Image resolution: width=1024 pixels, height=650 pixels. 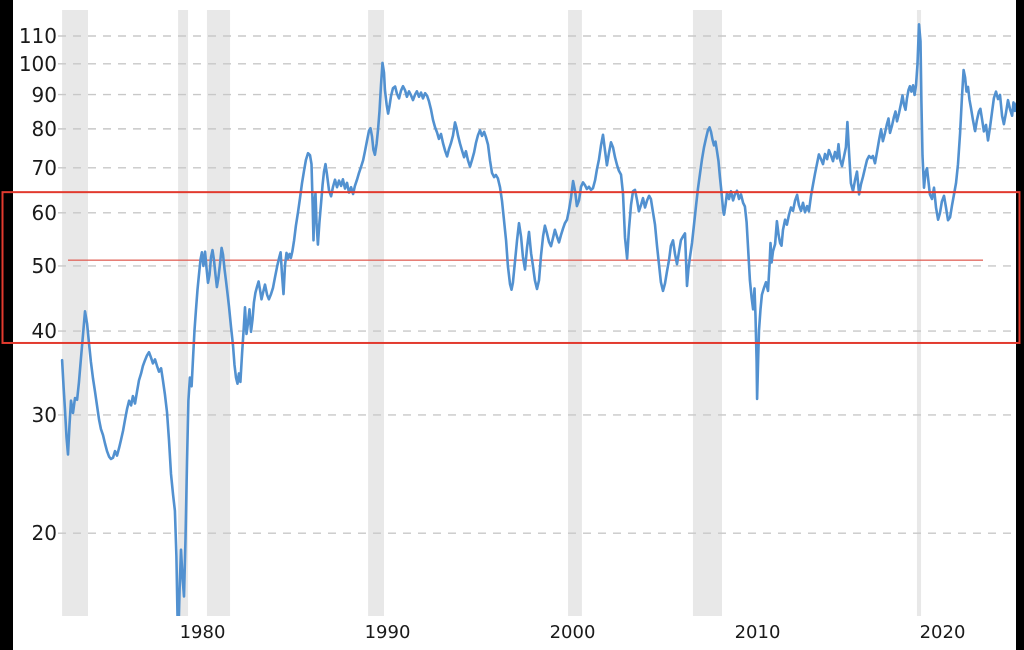 I want to click on y-axis-label: 60, so click(x=44, y=212).